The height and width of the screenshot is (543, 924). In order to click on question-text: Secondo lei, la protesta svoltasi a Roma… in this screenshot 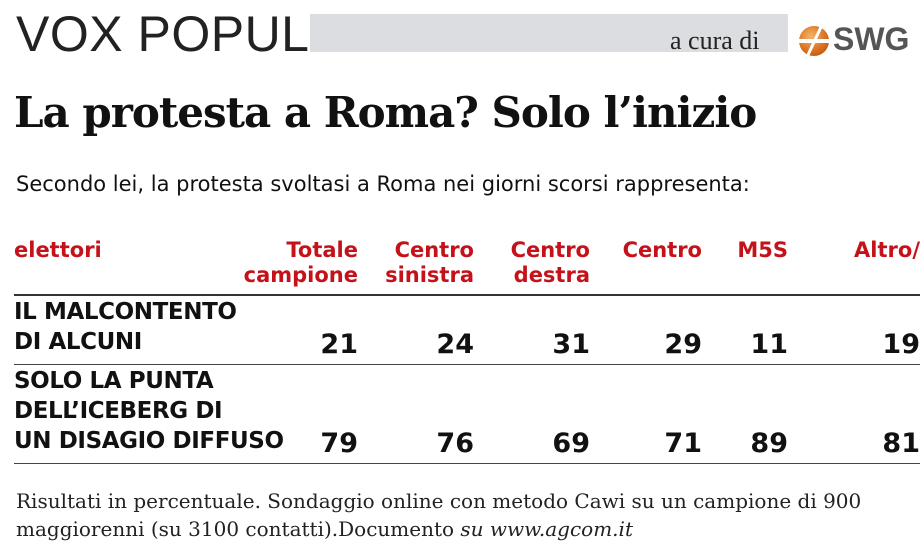, I will do `click(383, 184)`.